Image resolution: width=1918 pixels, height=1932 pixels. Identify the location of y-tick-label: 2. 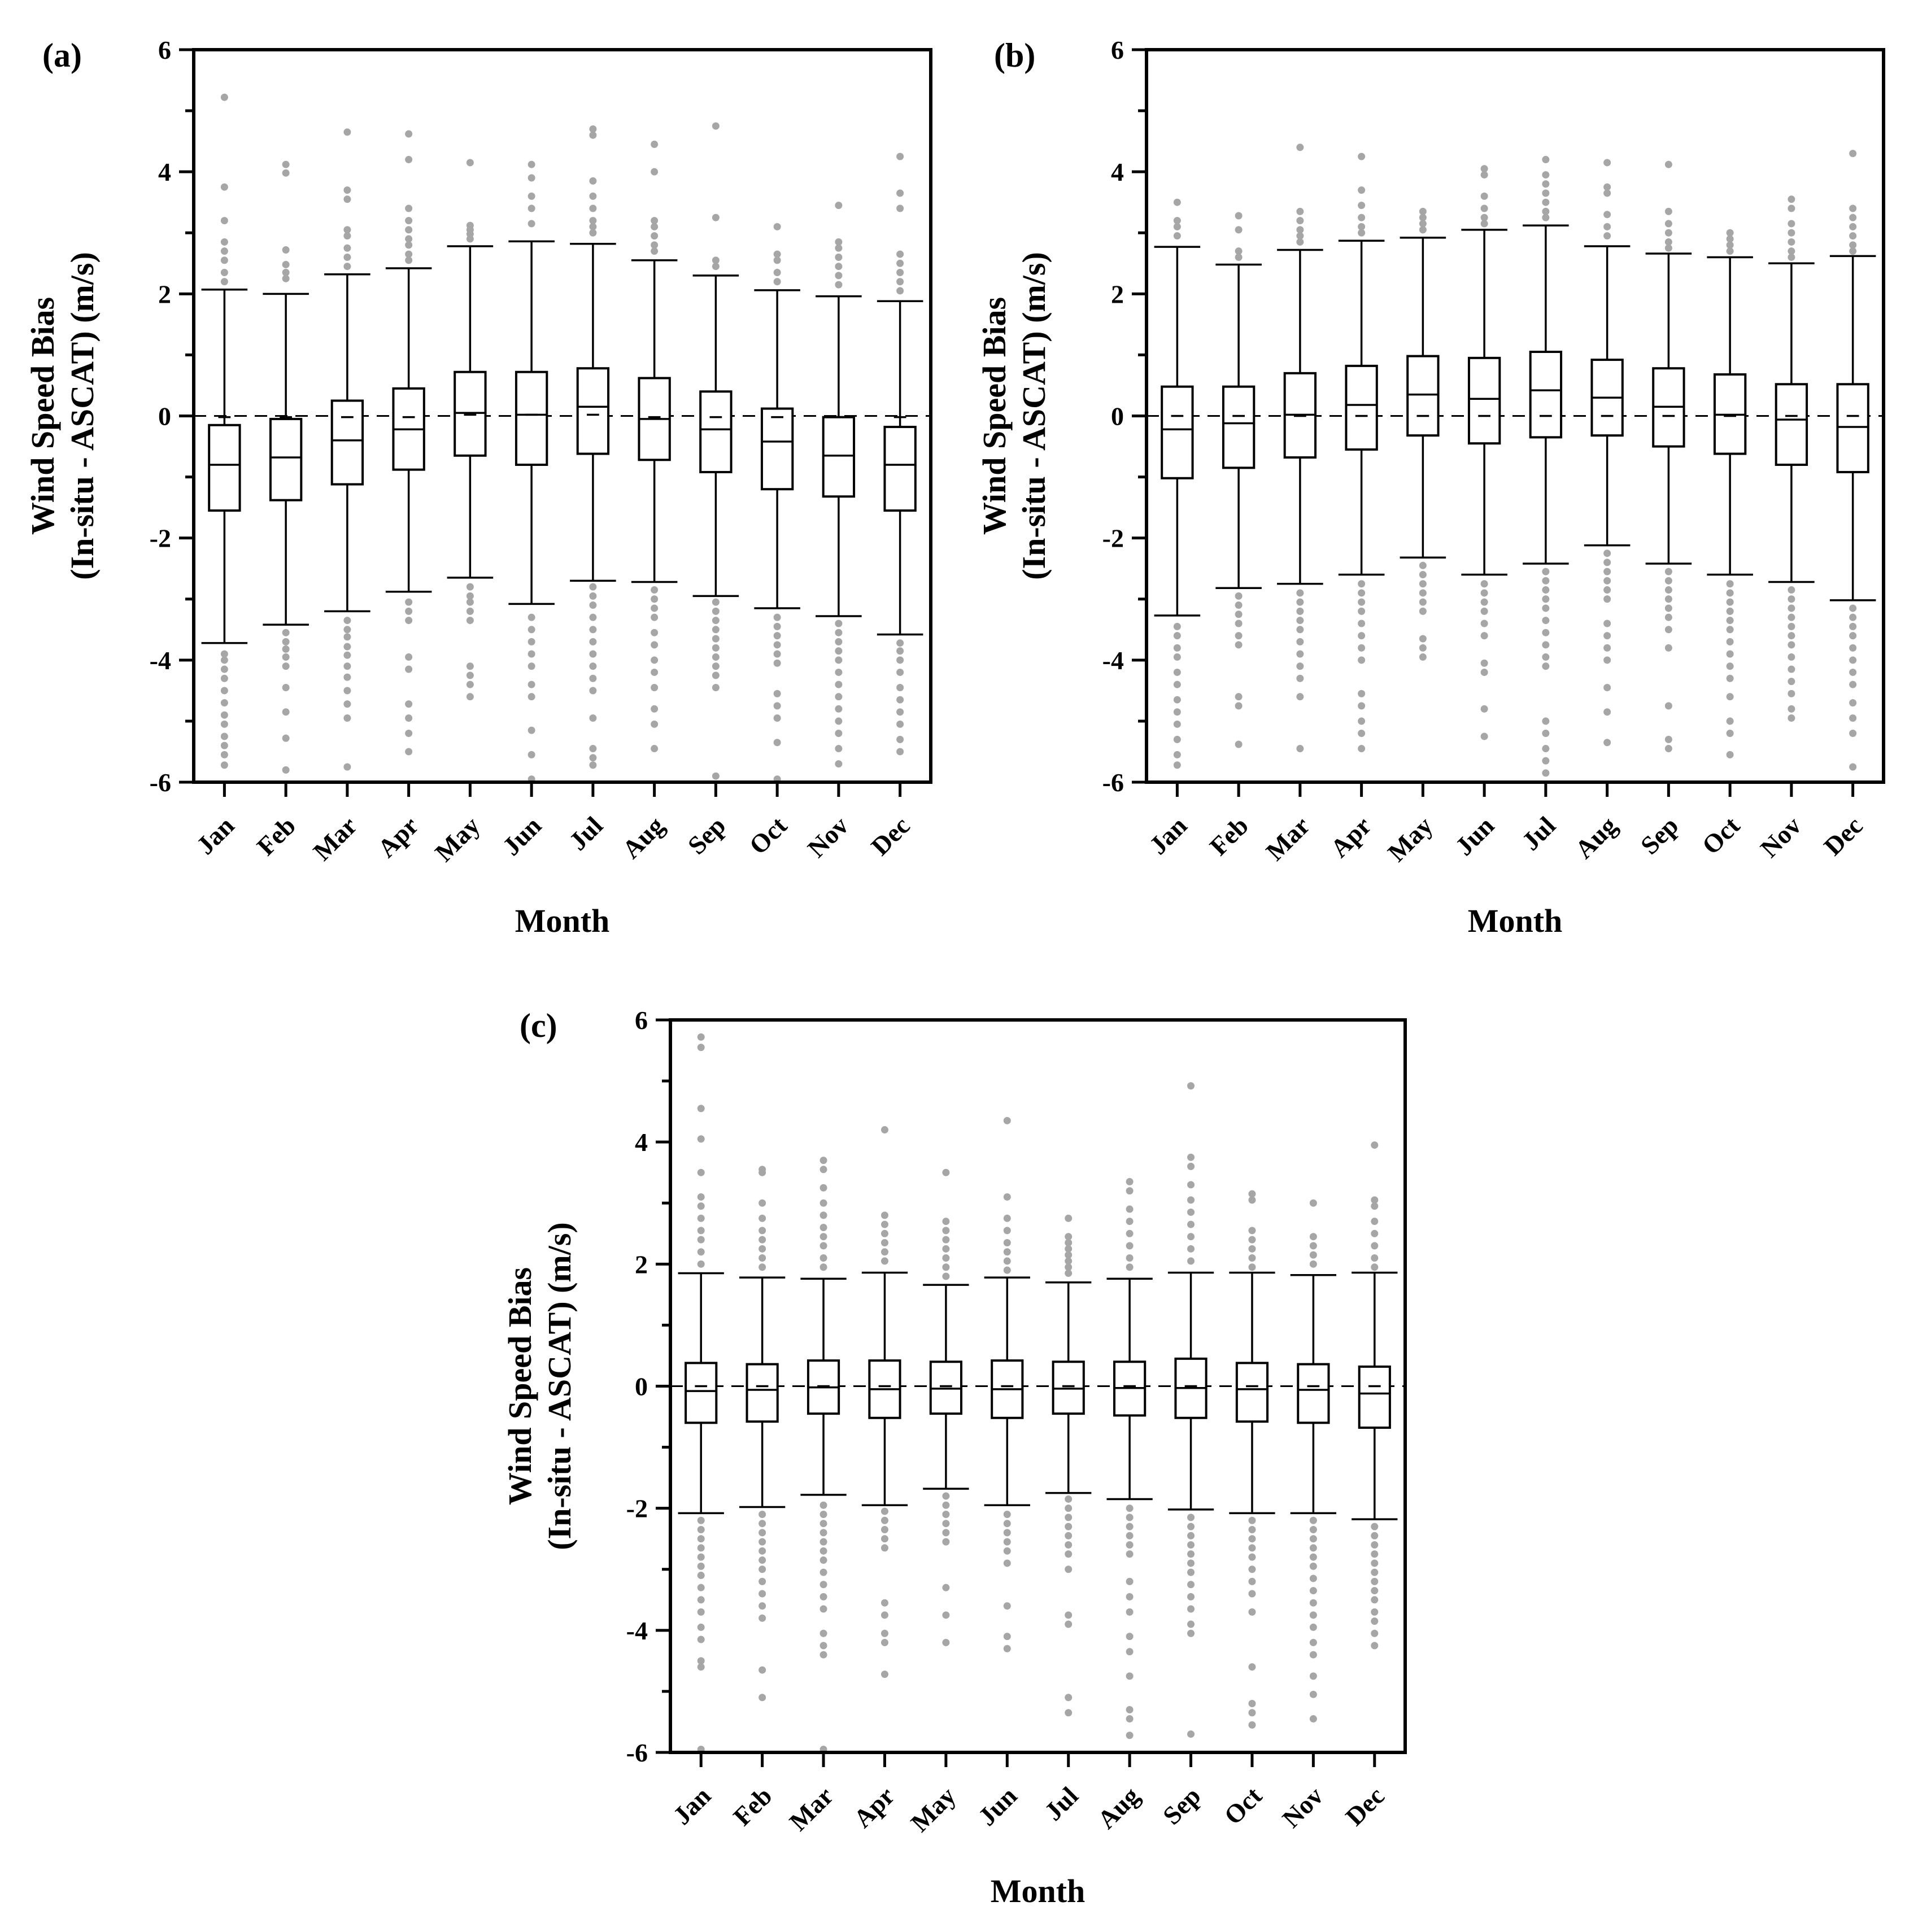
(642, 1264).